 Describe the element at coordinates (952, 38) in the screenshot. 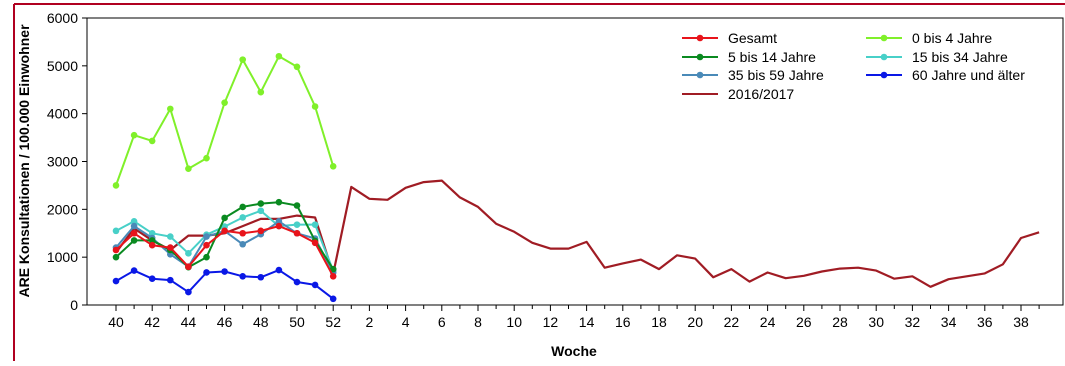

I see `legend-label: 0 bis 4 Jahre` at that location.